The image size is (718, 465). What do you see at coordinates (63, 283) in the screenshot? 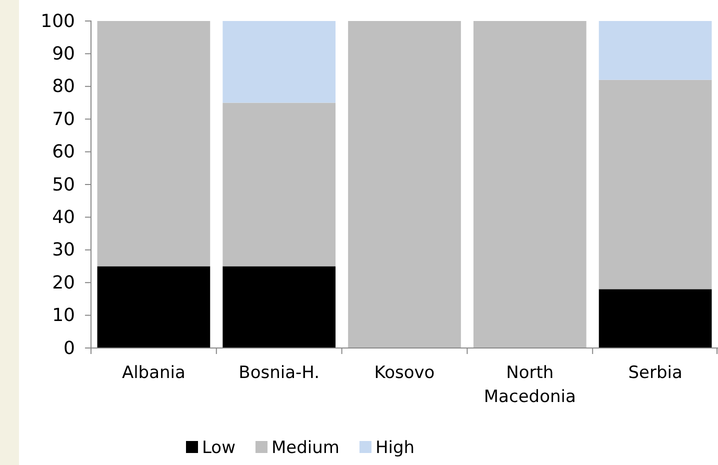
I see `y-tick-label: 20` at bounding box center [63, 283].